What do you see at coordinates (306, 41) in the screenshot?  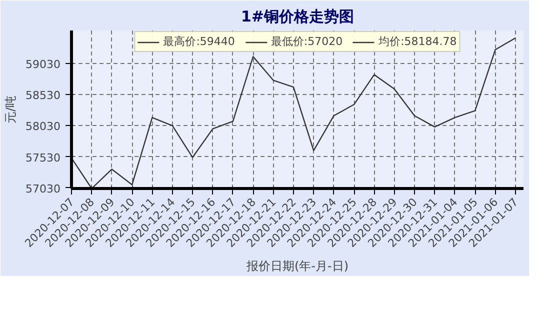 I see `annotation: 最低价:57020` at bounding box center [306, 41].